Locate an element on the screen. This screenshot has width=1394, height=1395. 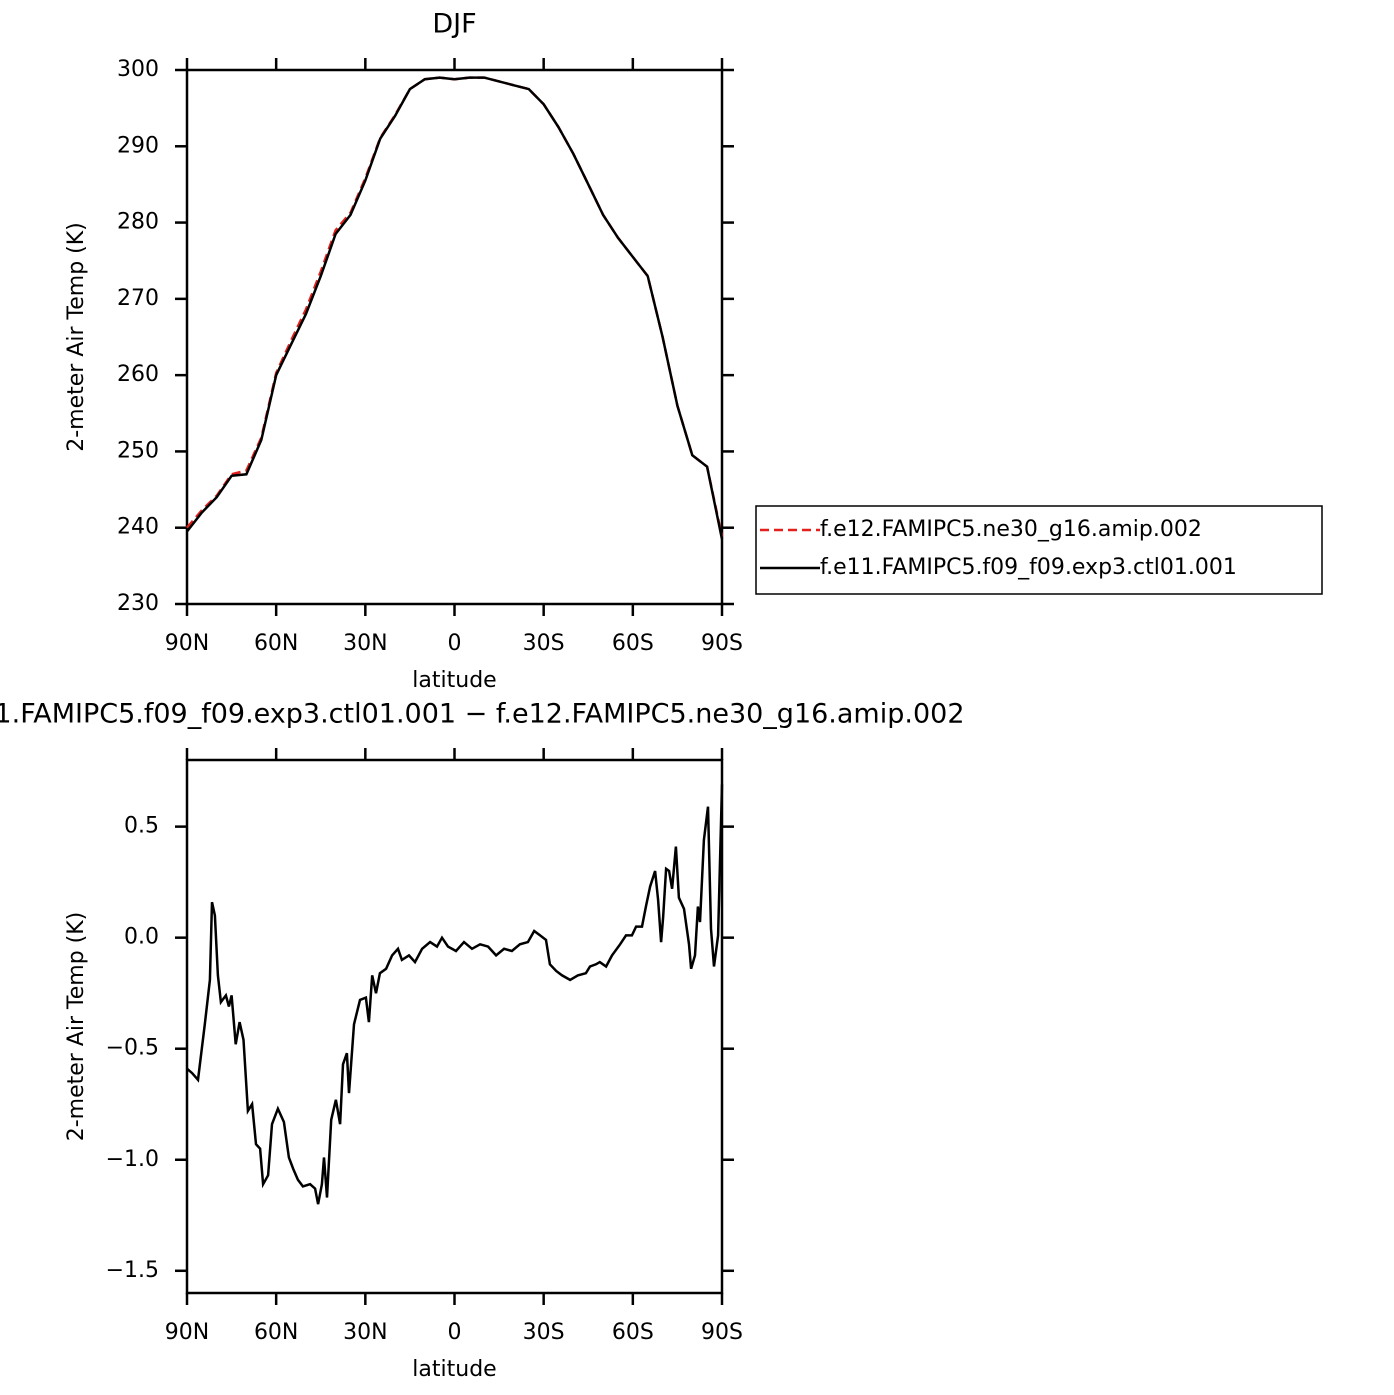
y-tick-label: −0.5 is located at coordinates (132, 1048).